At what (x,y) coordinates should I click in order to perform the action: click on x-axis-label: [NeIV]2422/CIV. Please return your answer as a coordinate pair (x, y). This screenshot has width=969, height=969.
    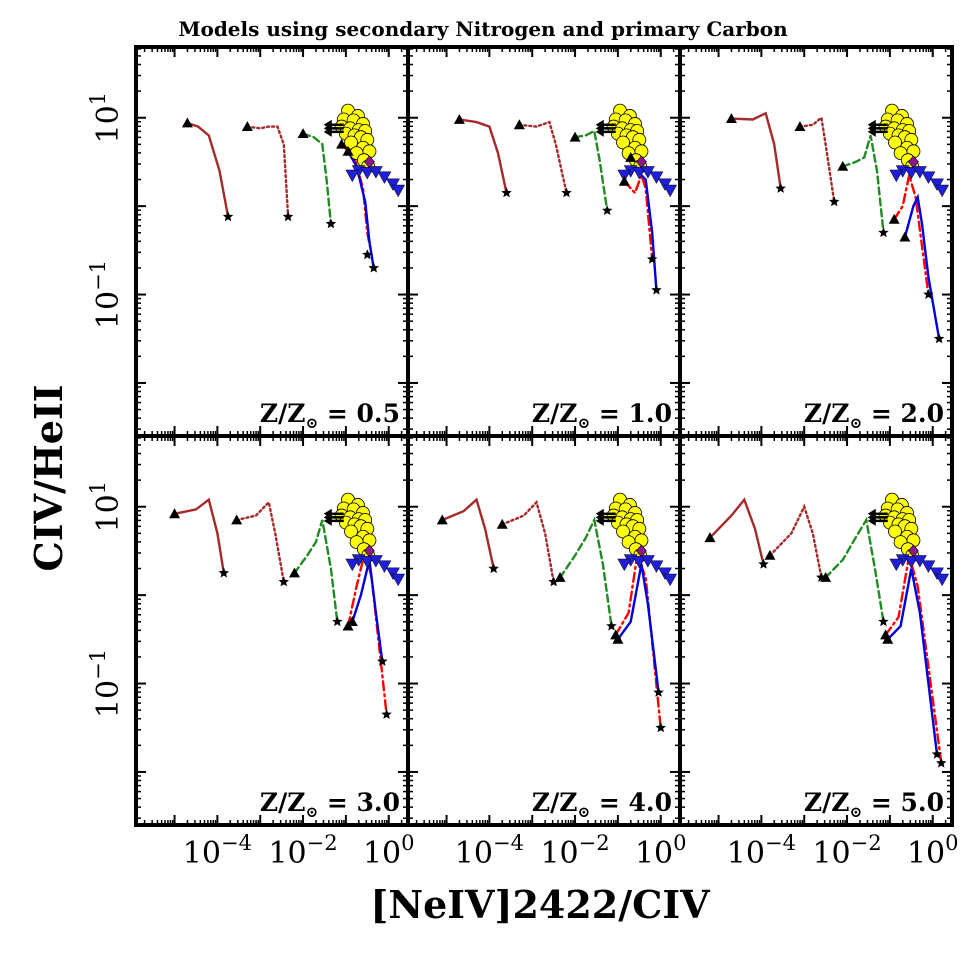
    Looking at the image, I should click on (540, 904).